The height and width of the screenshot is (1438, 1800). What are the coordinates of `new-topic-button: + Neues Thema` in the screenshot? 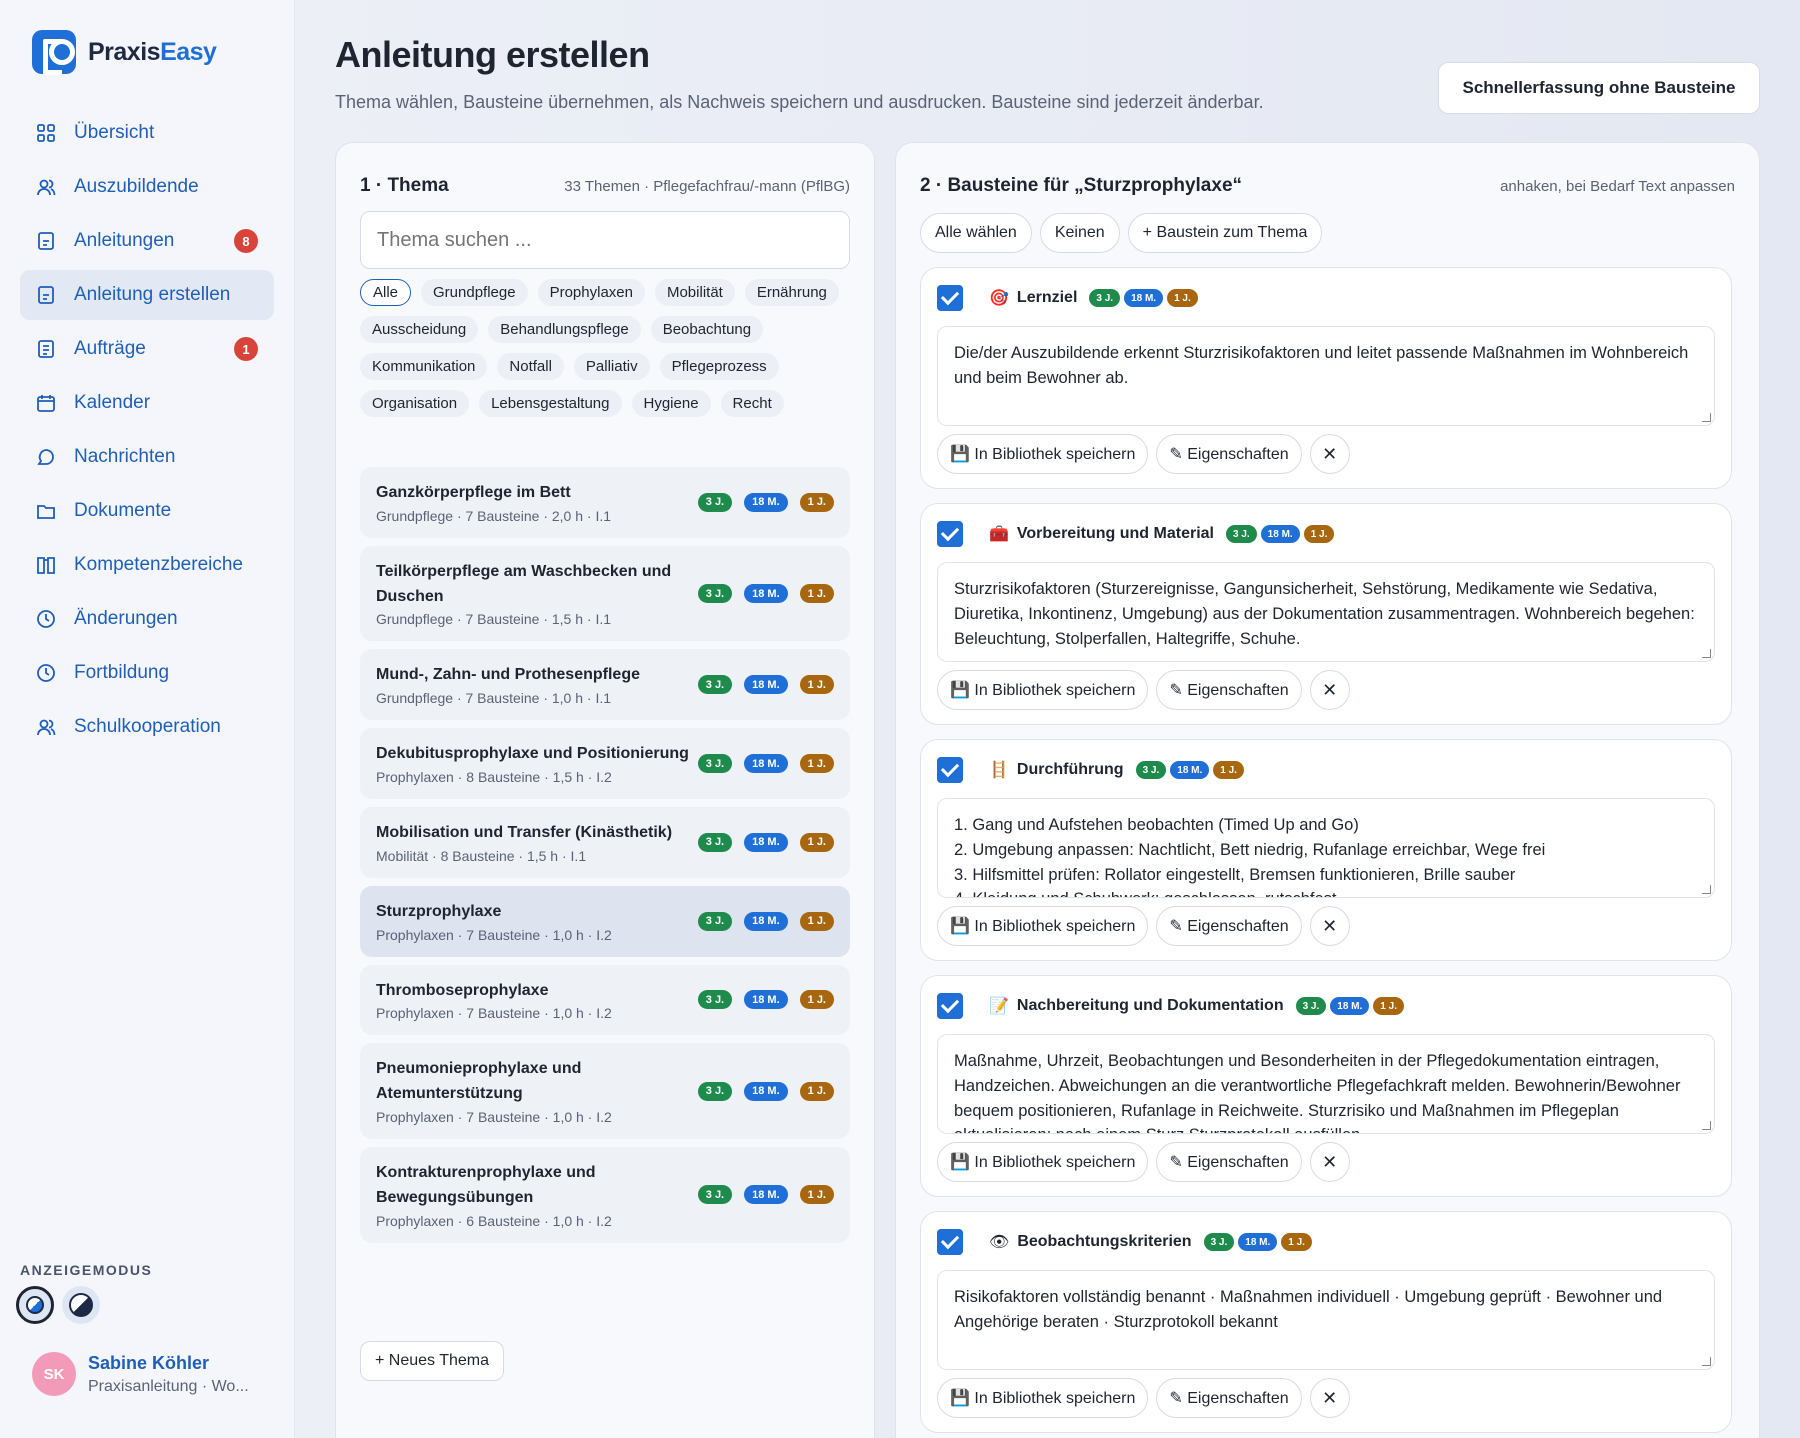 It's located at (432, 1361).